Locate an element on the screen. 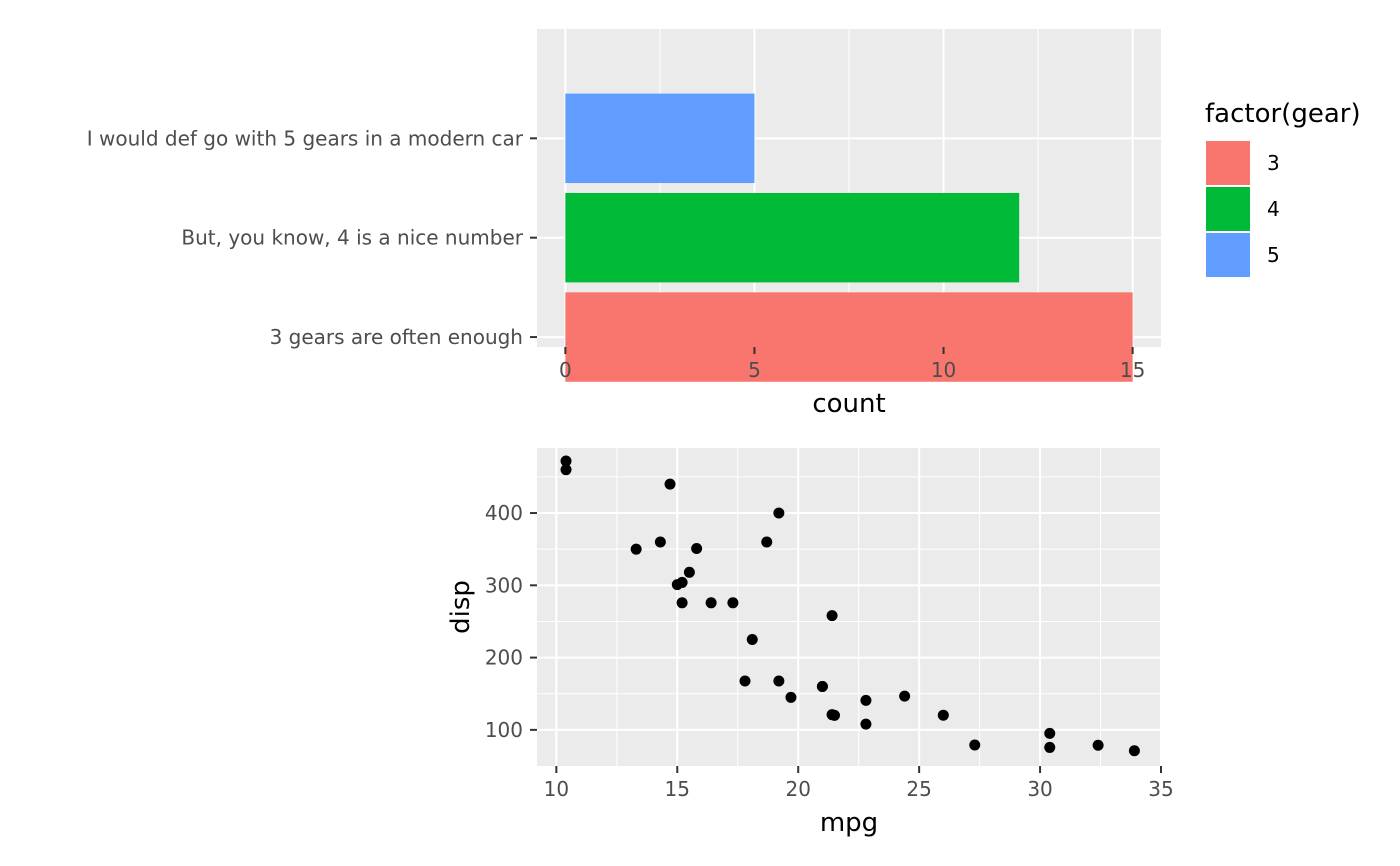 Image resolution: width=1400 pixels, height=866 pixels. bar-chart-x-tick-label: 10 is located at coordinates (943, 370).